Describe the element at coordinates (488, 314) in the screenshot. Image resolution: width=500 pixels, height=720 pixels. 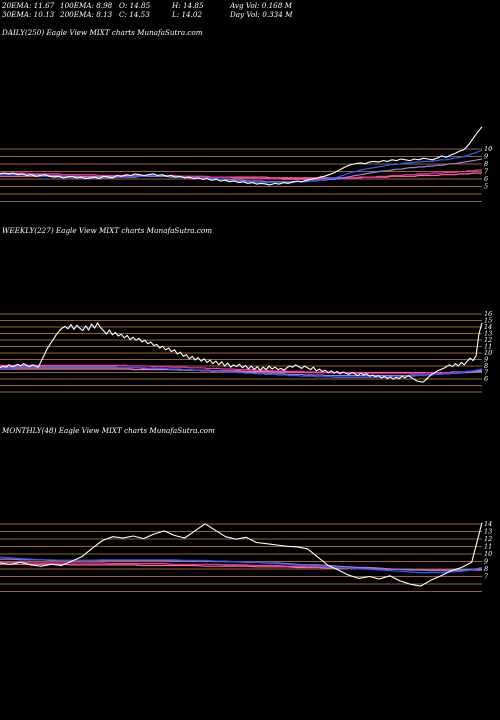
I see `y-tick-label: 16` at that location.